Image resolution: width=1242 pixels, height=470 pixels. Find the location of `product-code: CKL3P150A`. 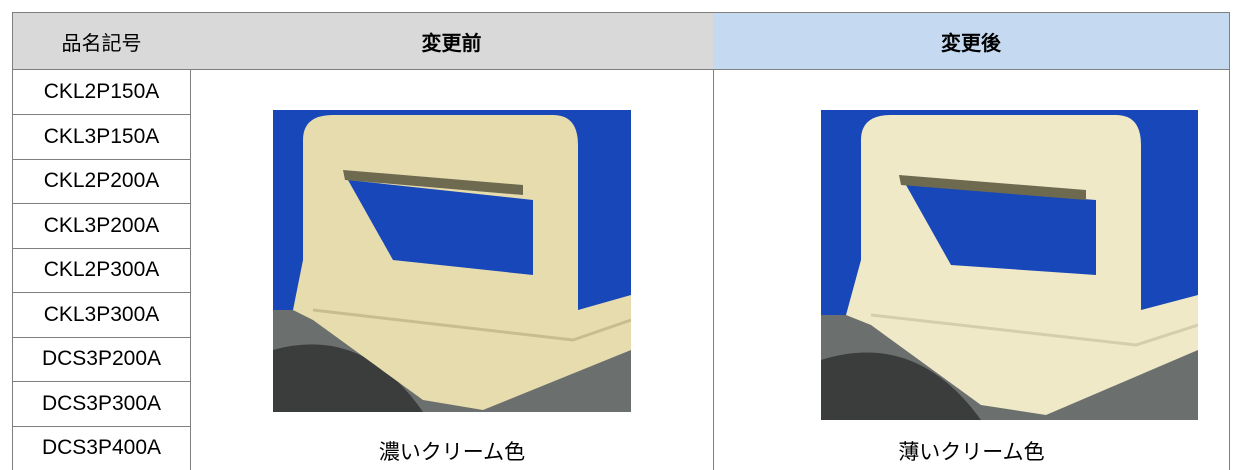

product-code: CKL3P150A is located at coordinates (101, 137).